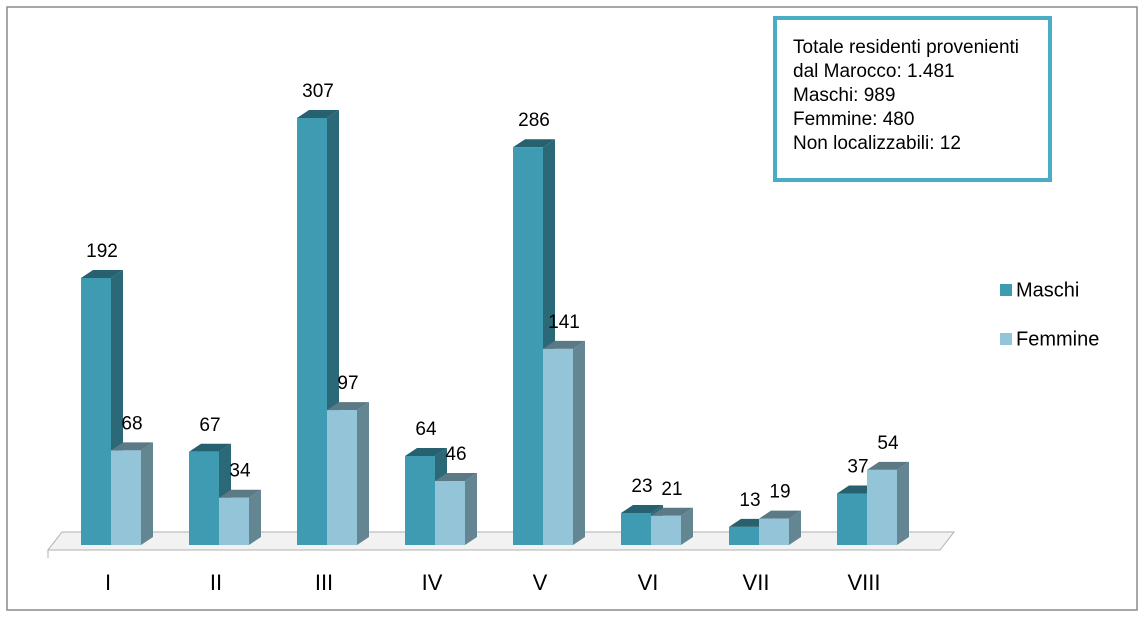 Image resolution: width=1144 pixels, height=622 pixels. I want to click on data-label: 21, so click(671, 489).